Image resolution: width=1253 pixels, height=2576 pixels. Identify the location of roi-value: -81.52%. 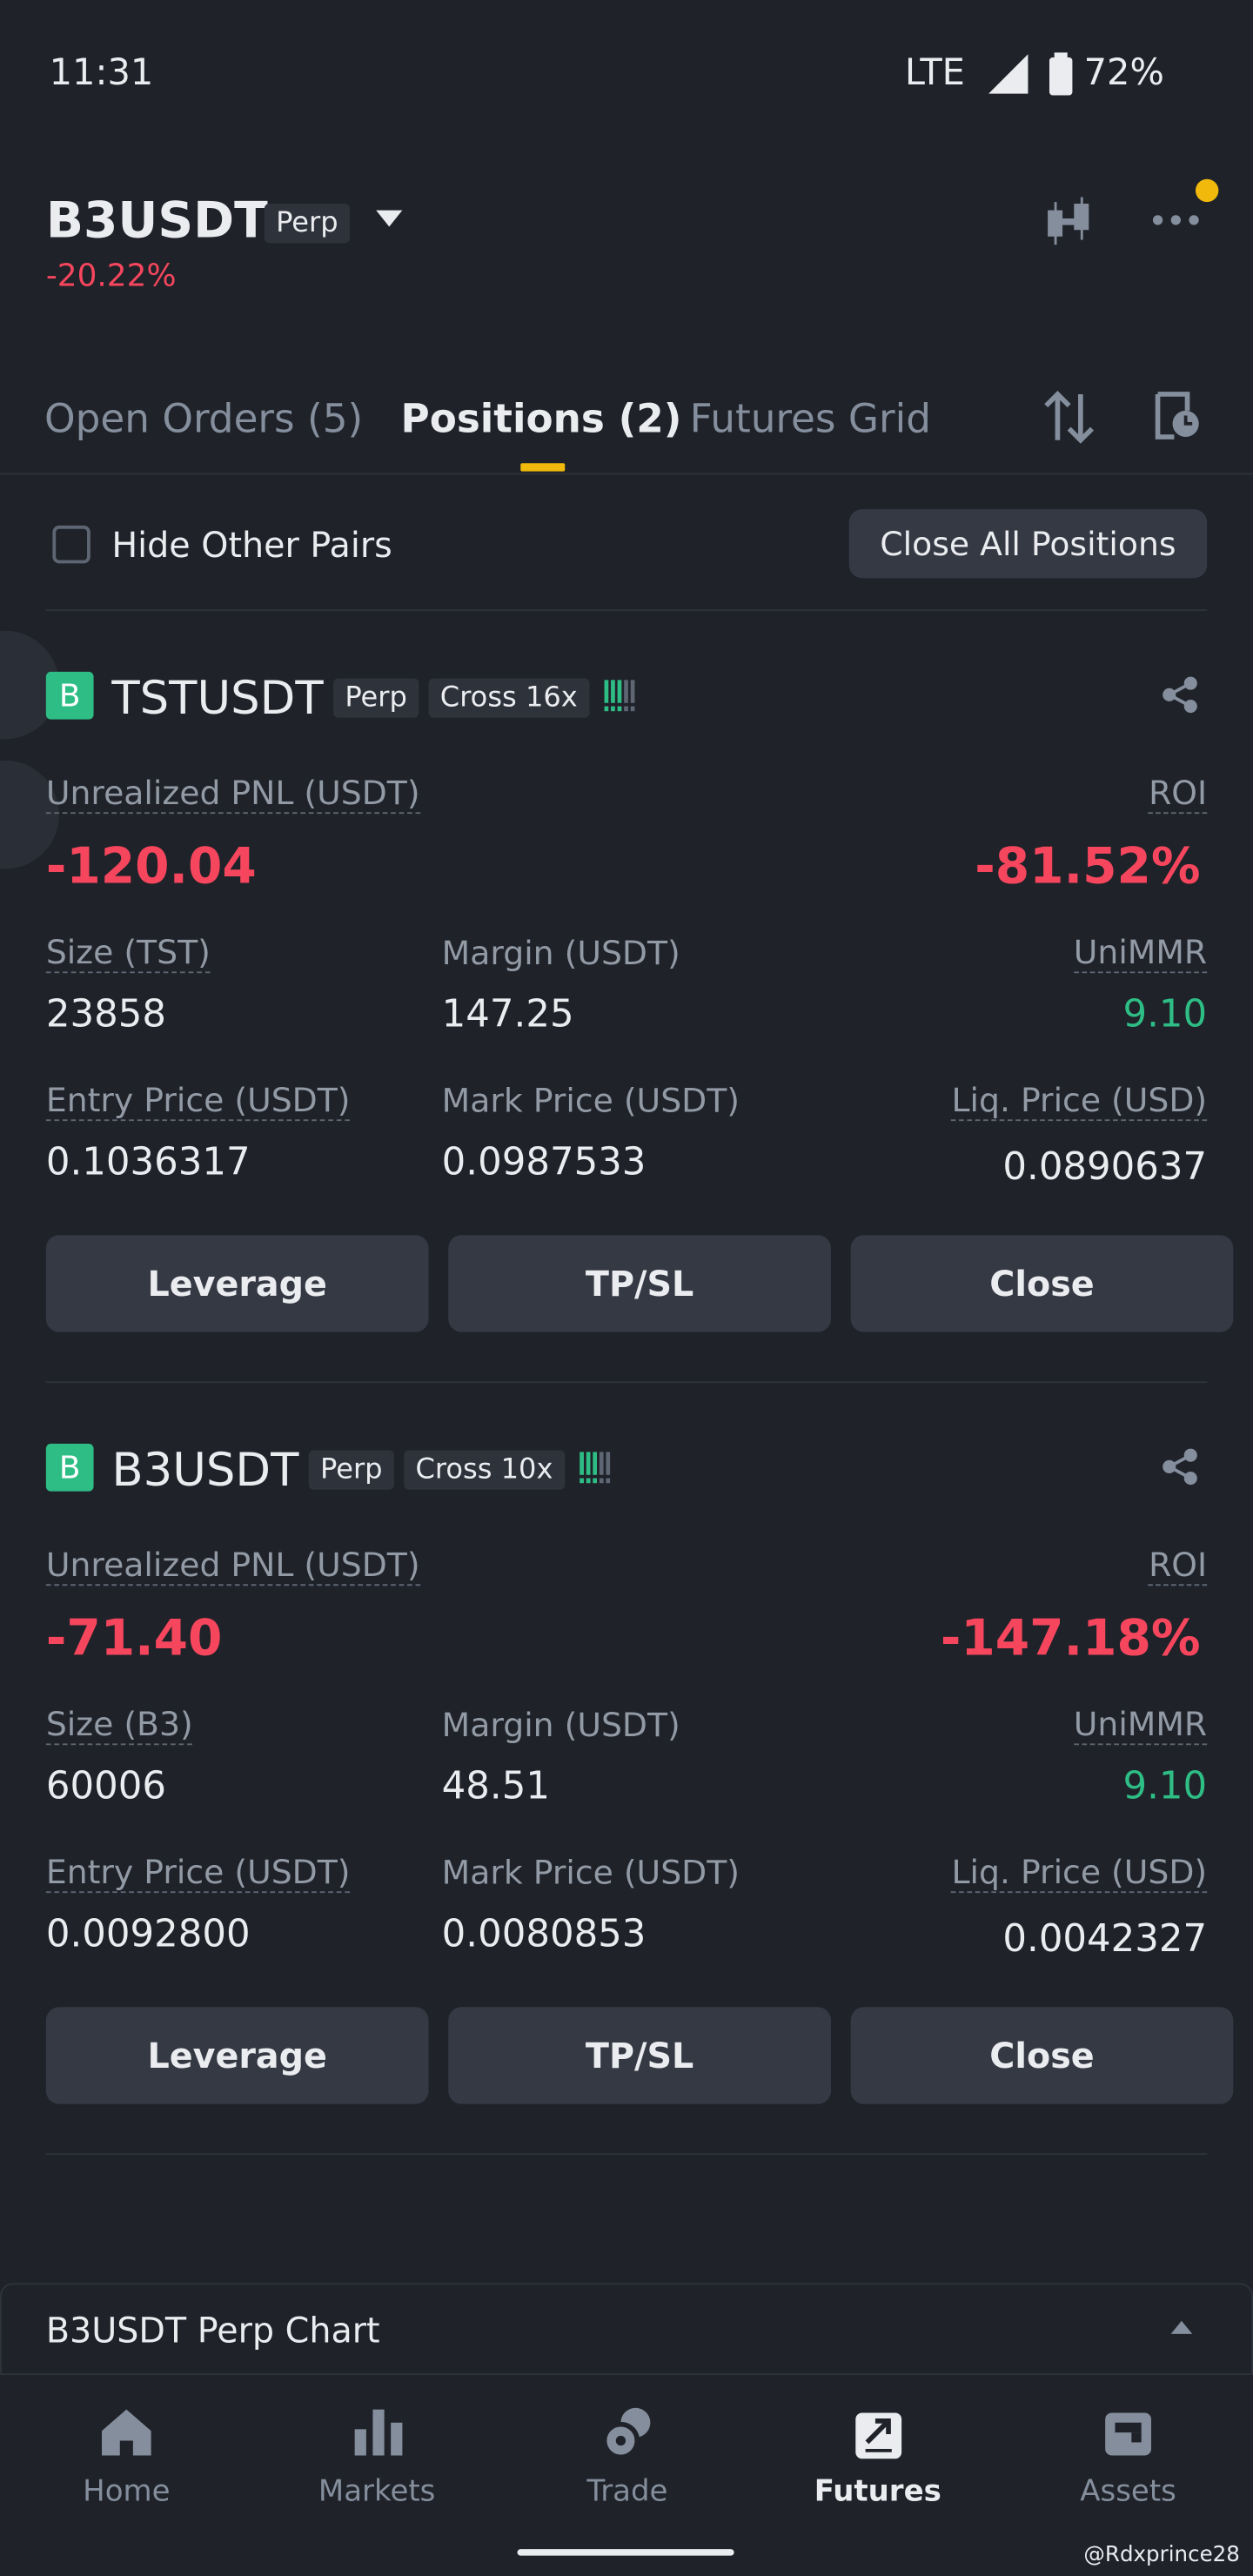
(1088, 867).